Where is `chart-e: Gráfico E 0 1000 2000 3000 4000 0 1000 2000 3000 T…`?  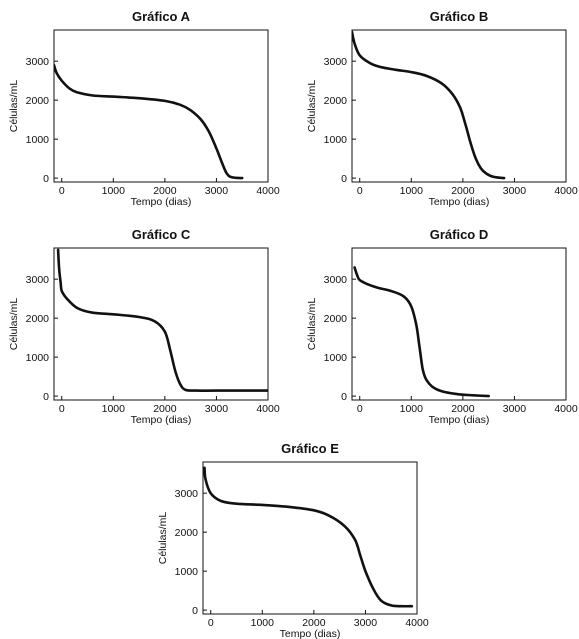
chart-e: Gráfico E 0 1000 2000 3000 4000 0 1000 2000 3000 T… is located at coordinates (293, 540).